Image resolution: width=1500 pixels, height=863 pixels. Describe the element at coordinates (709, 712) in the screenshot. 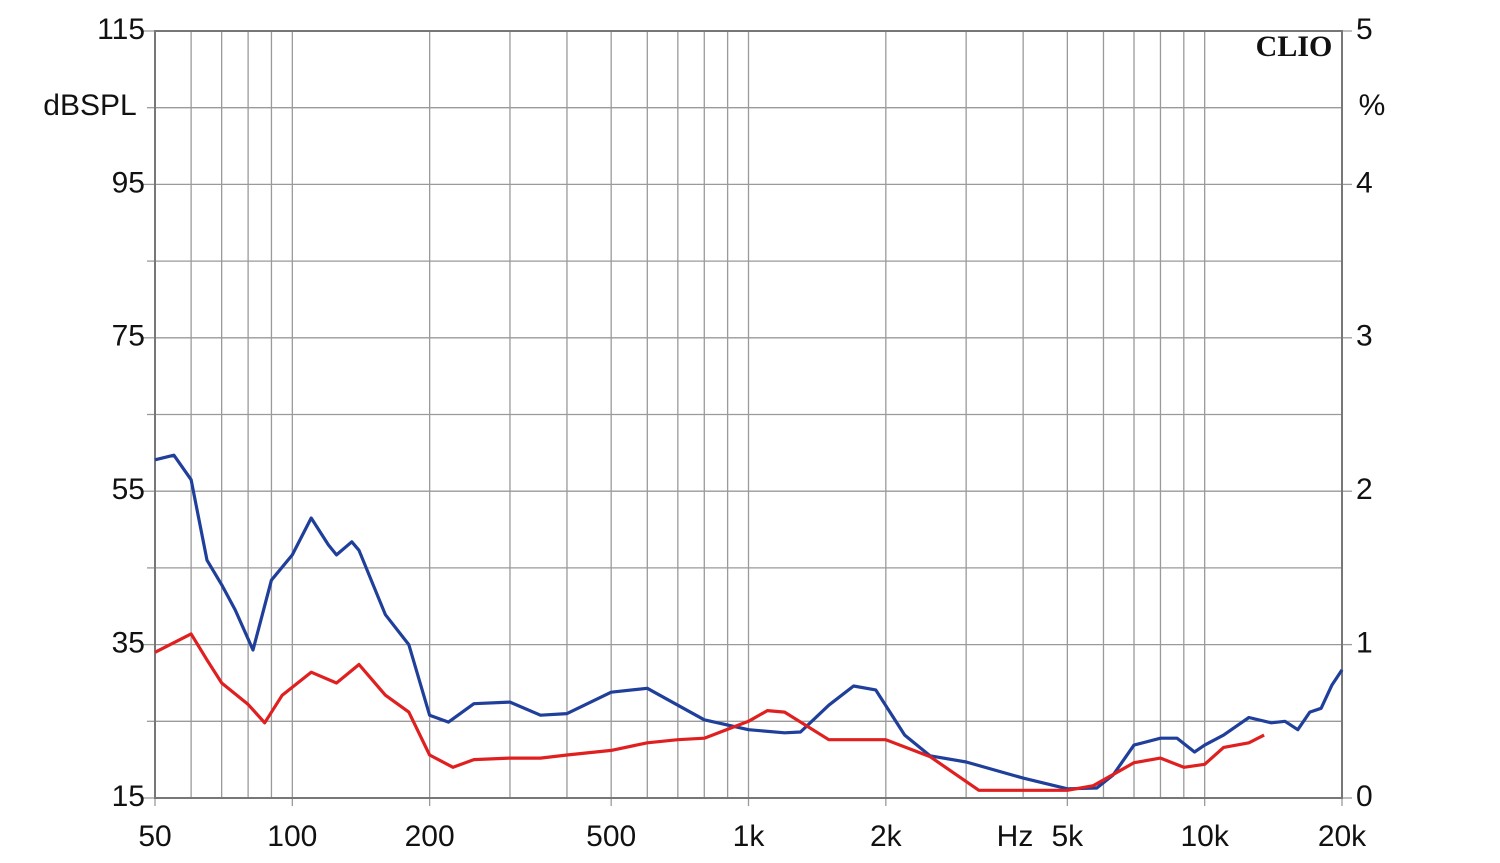

I see `data-line` at that location.